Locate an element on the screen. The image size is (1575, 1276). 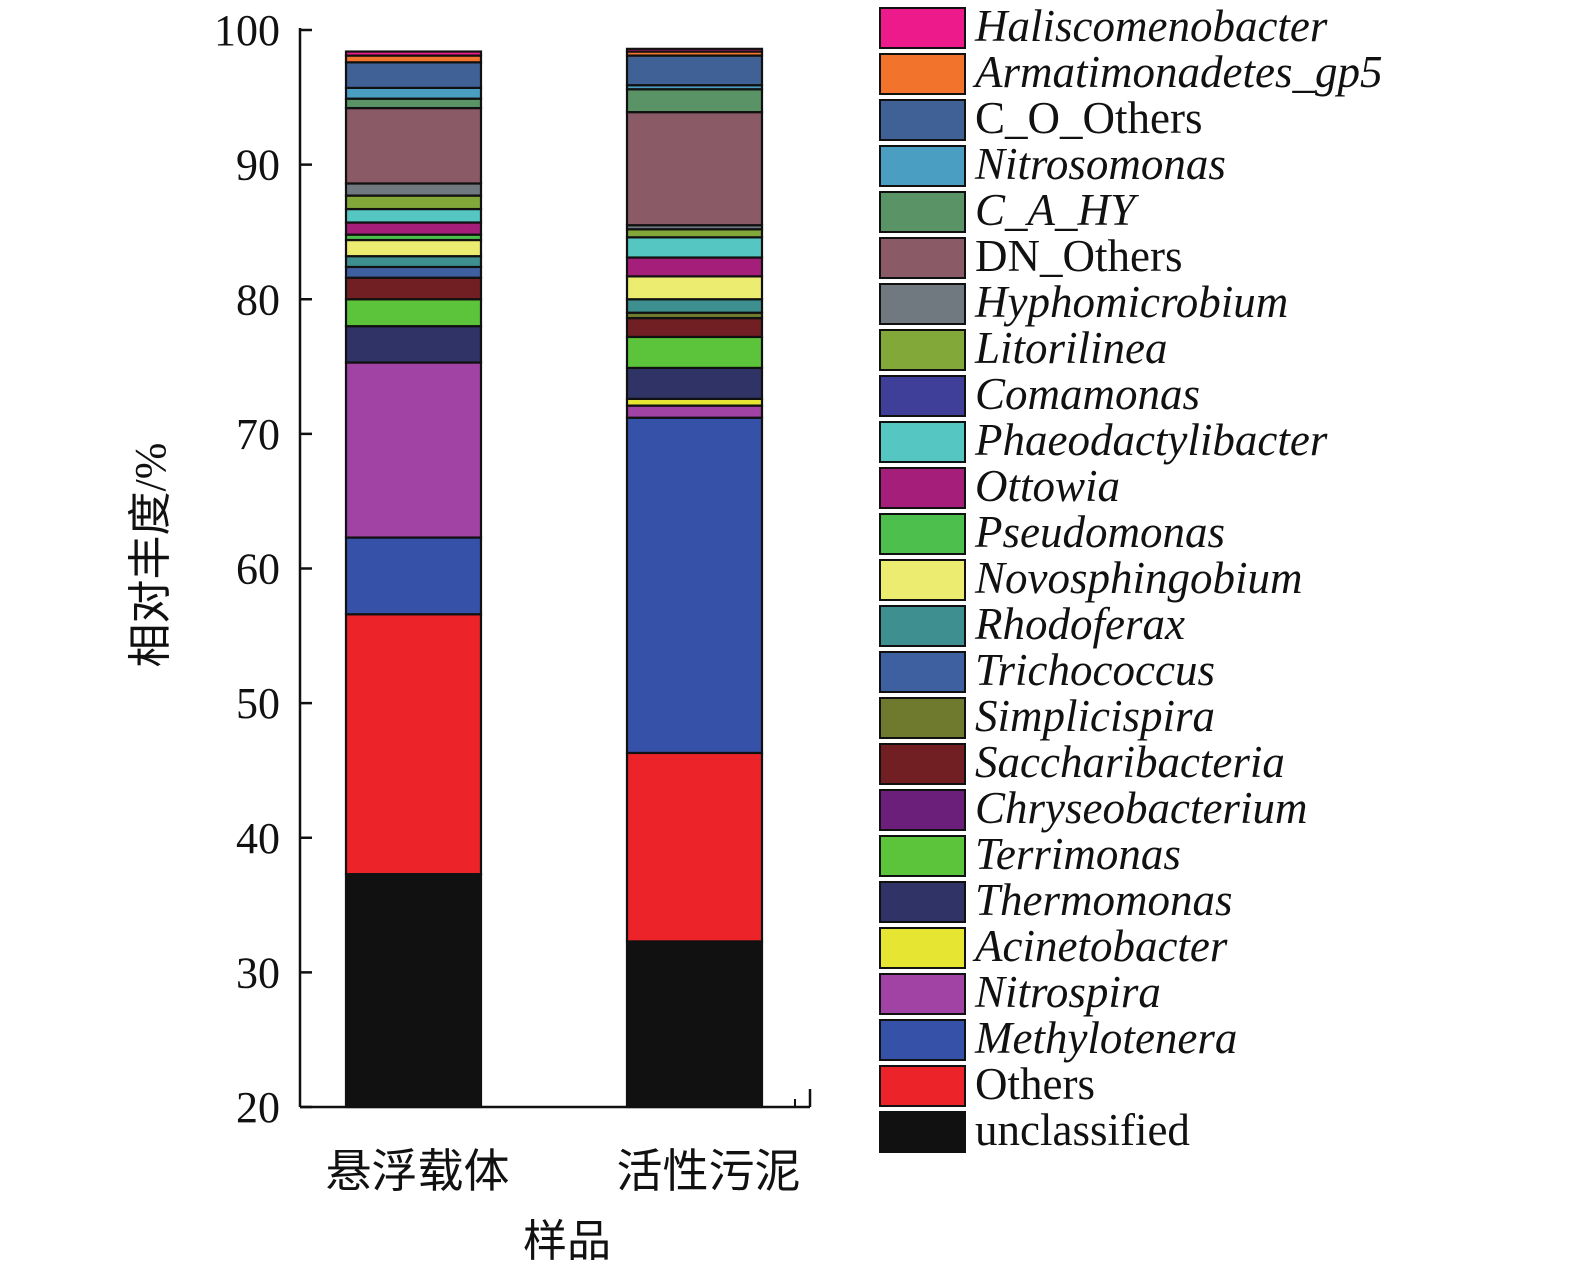
bar-segment-nitrosomonas is located at coordinates (413, 93).